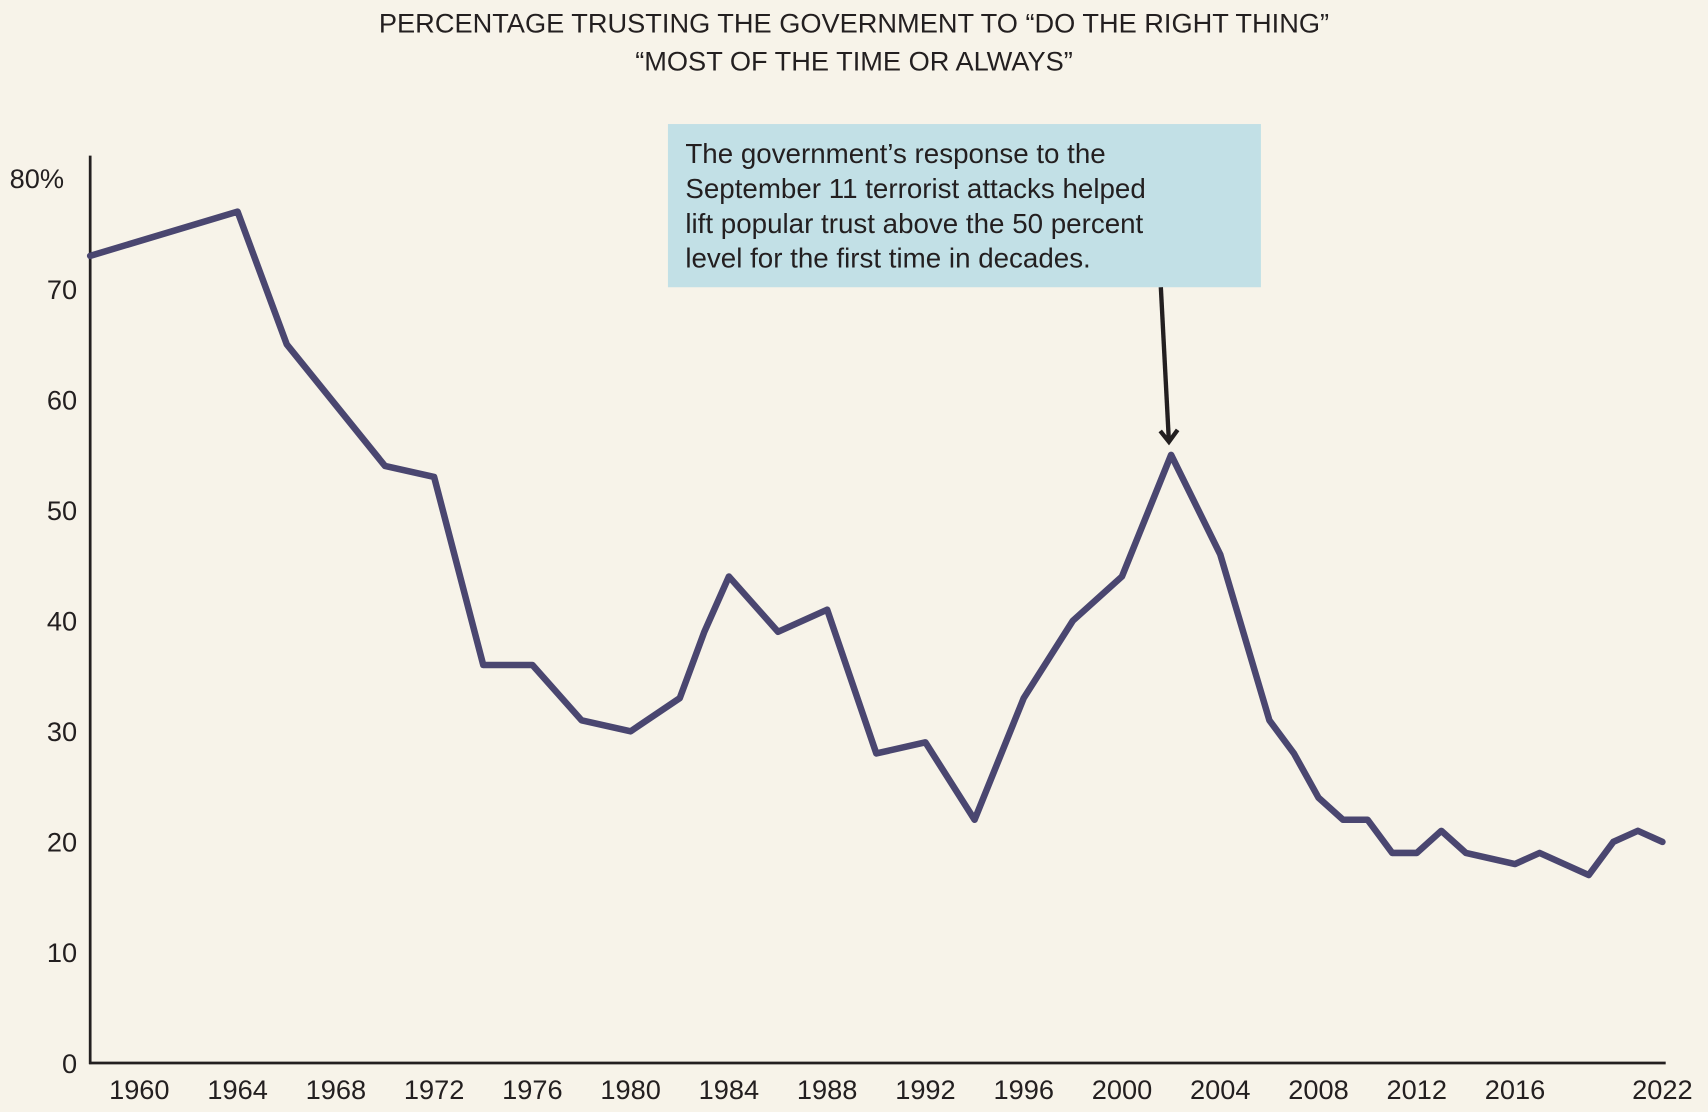  I want to click on annotation-arrow-head, so click(1169, 437).